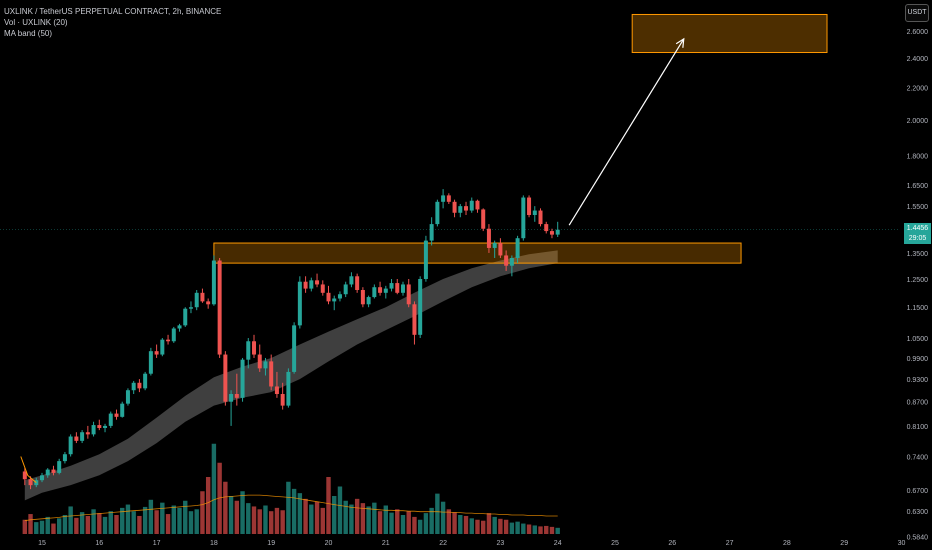 The height and width of the screenshot is (550, 932). I want to click on time-tick-label: 16, so click(99, 543).